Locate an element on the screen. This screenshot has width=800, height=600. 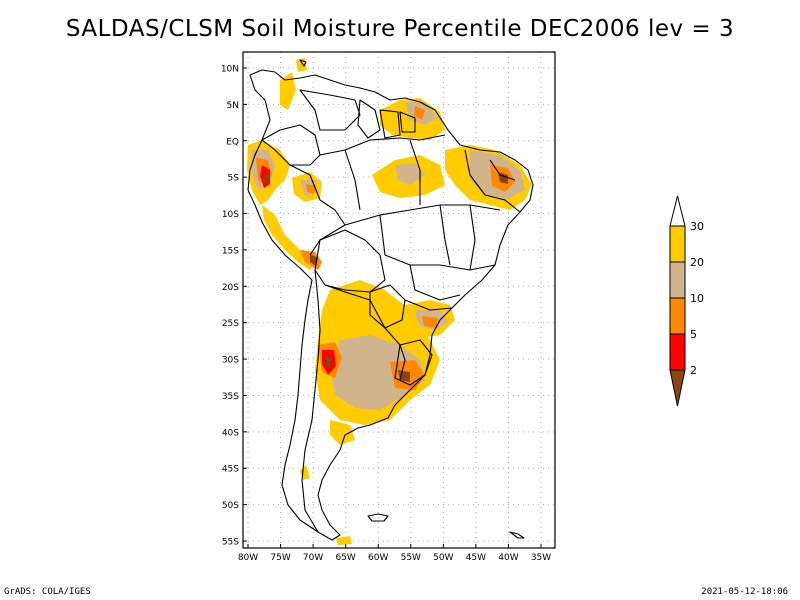
border-guyana is located at coordinates (369, 119).